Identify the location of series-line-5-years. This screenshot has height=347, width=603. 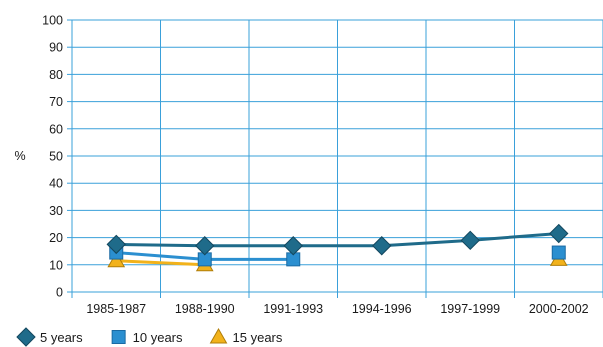
(337, 240).